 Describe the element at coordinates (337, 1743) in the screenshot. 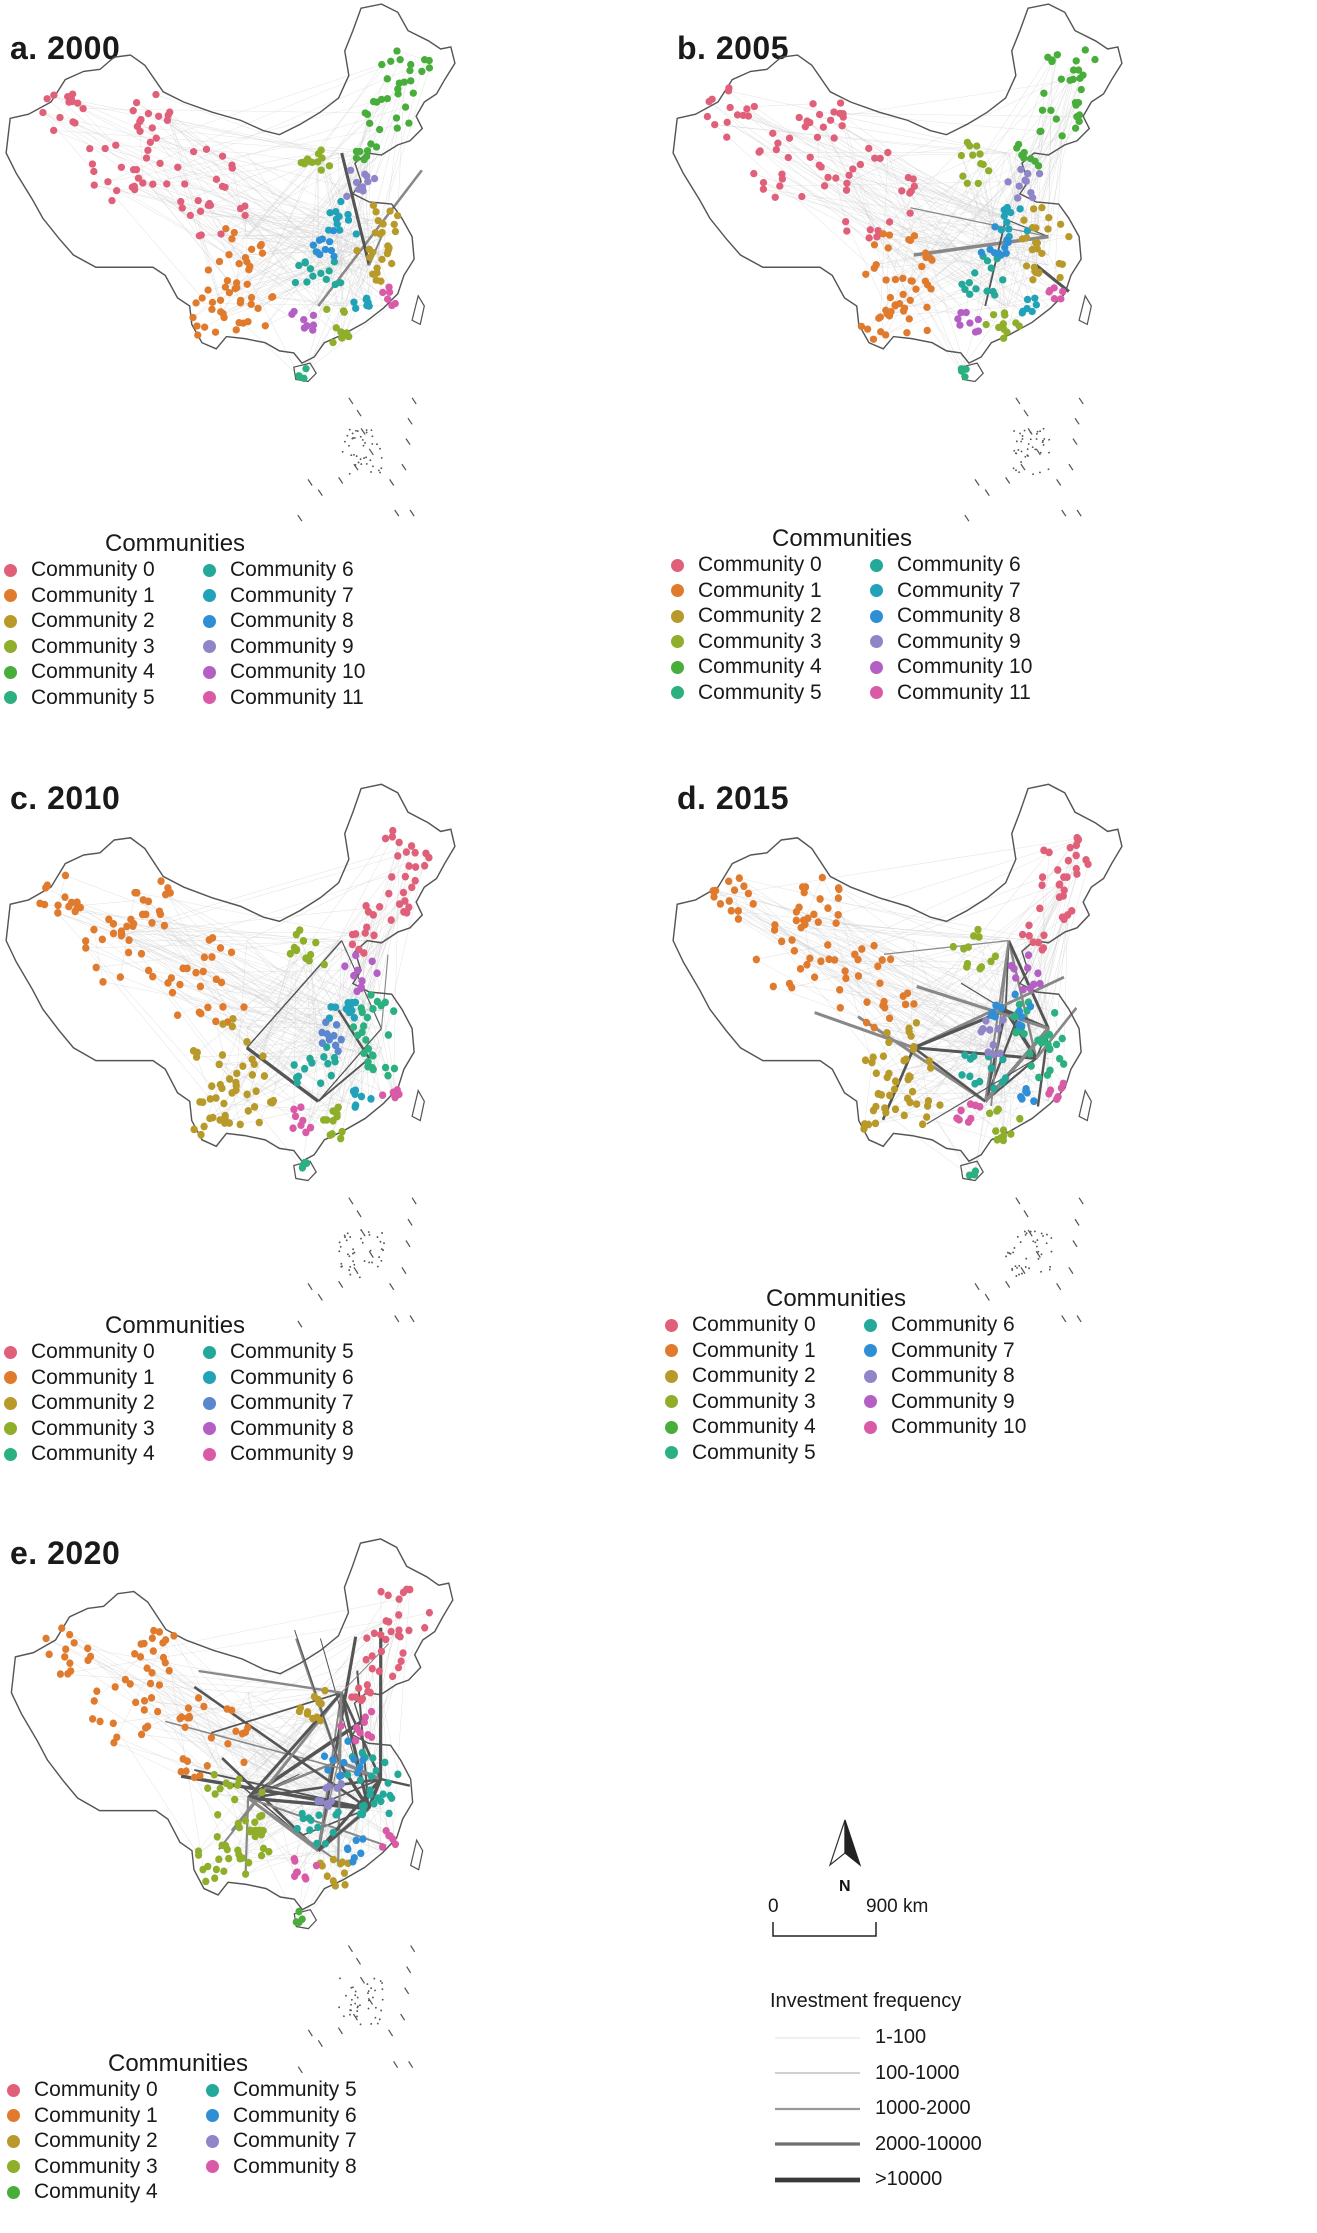

I see `investment-link-strong` at that location.